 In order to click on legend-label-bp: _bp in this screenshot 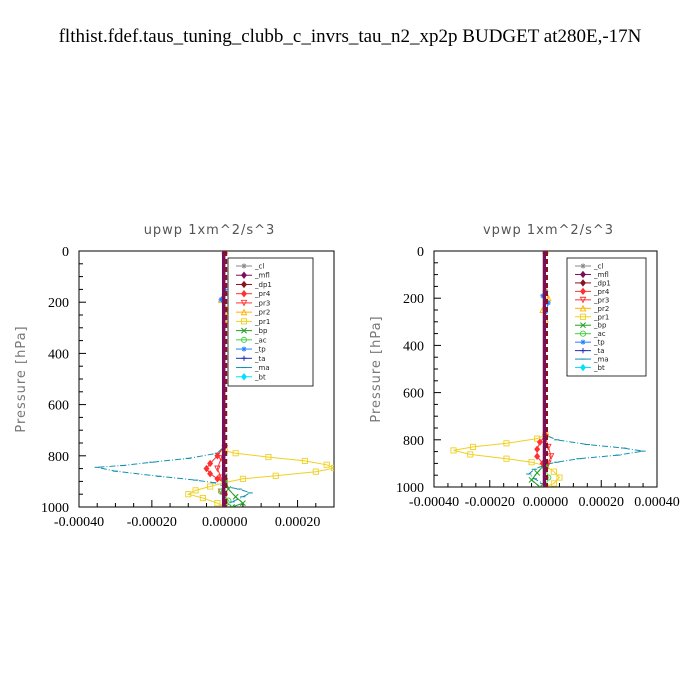, I will do `click(600, 326)`.